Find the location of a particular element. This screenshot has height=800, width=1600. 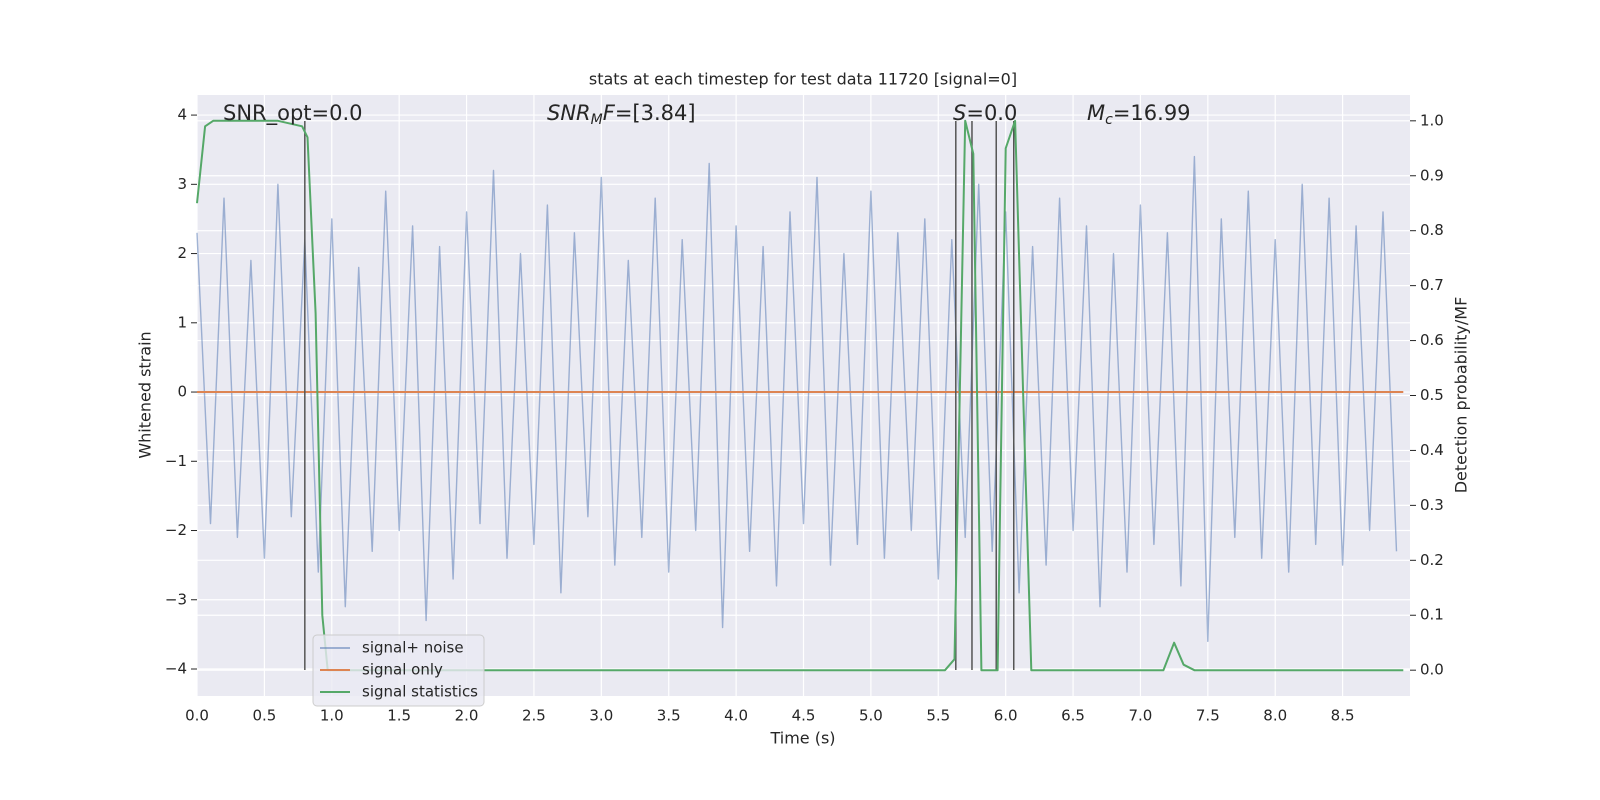

x-tick-label: 7.5 is located at coordinates (1208, 716).